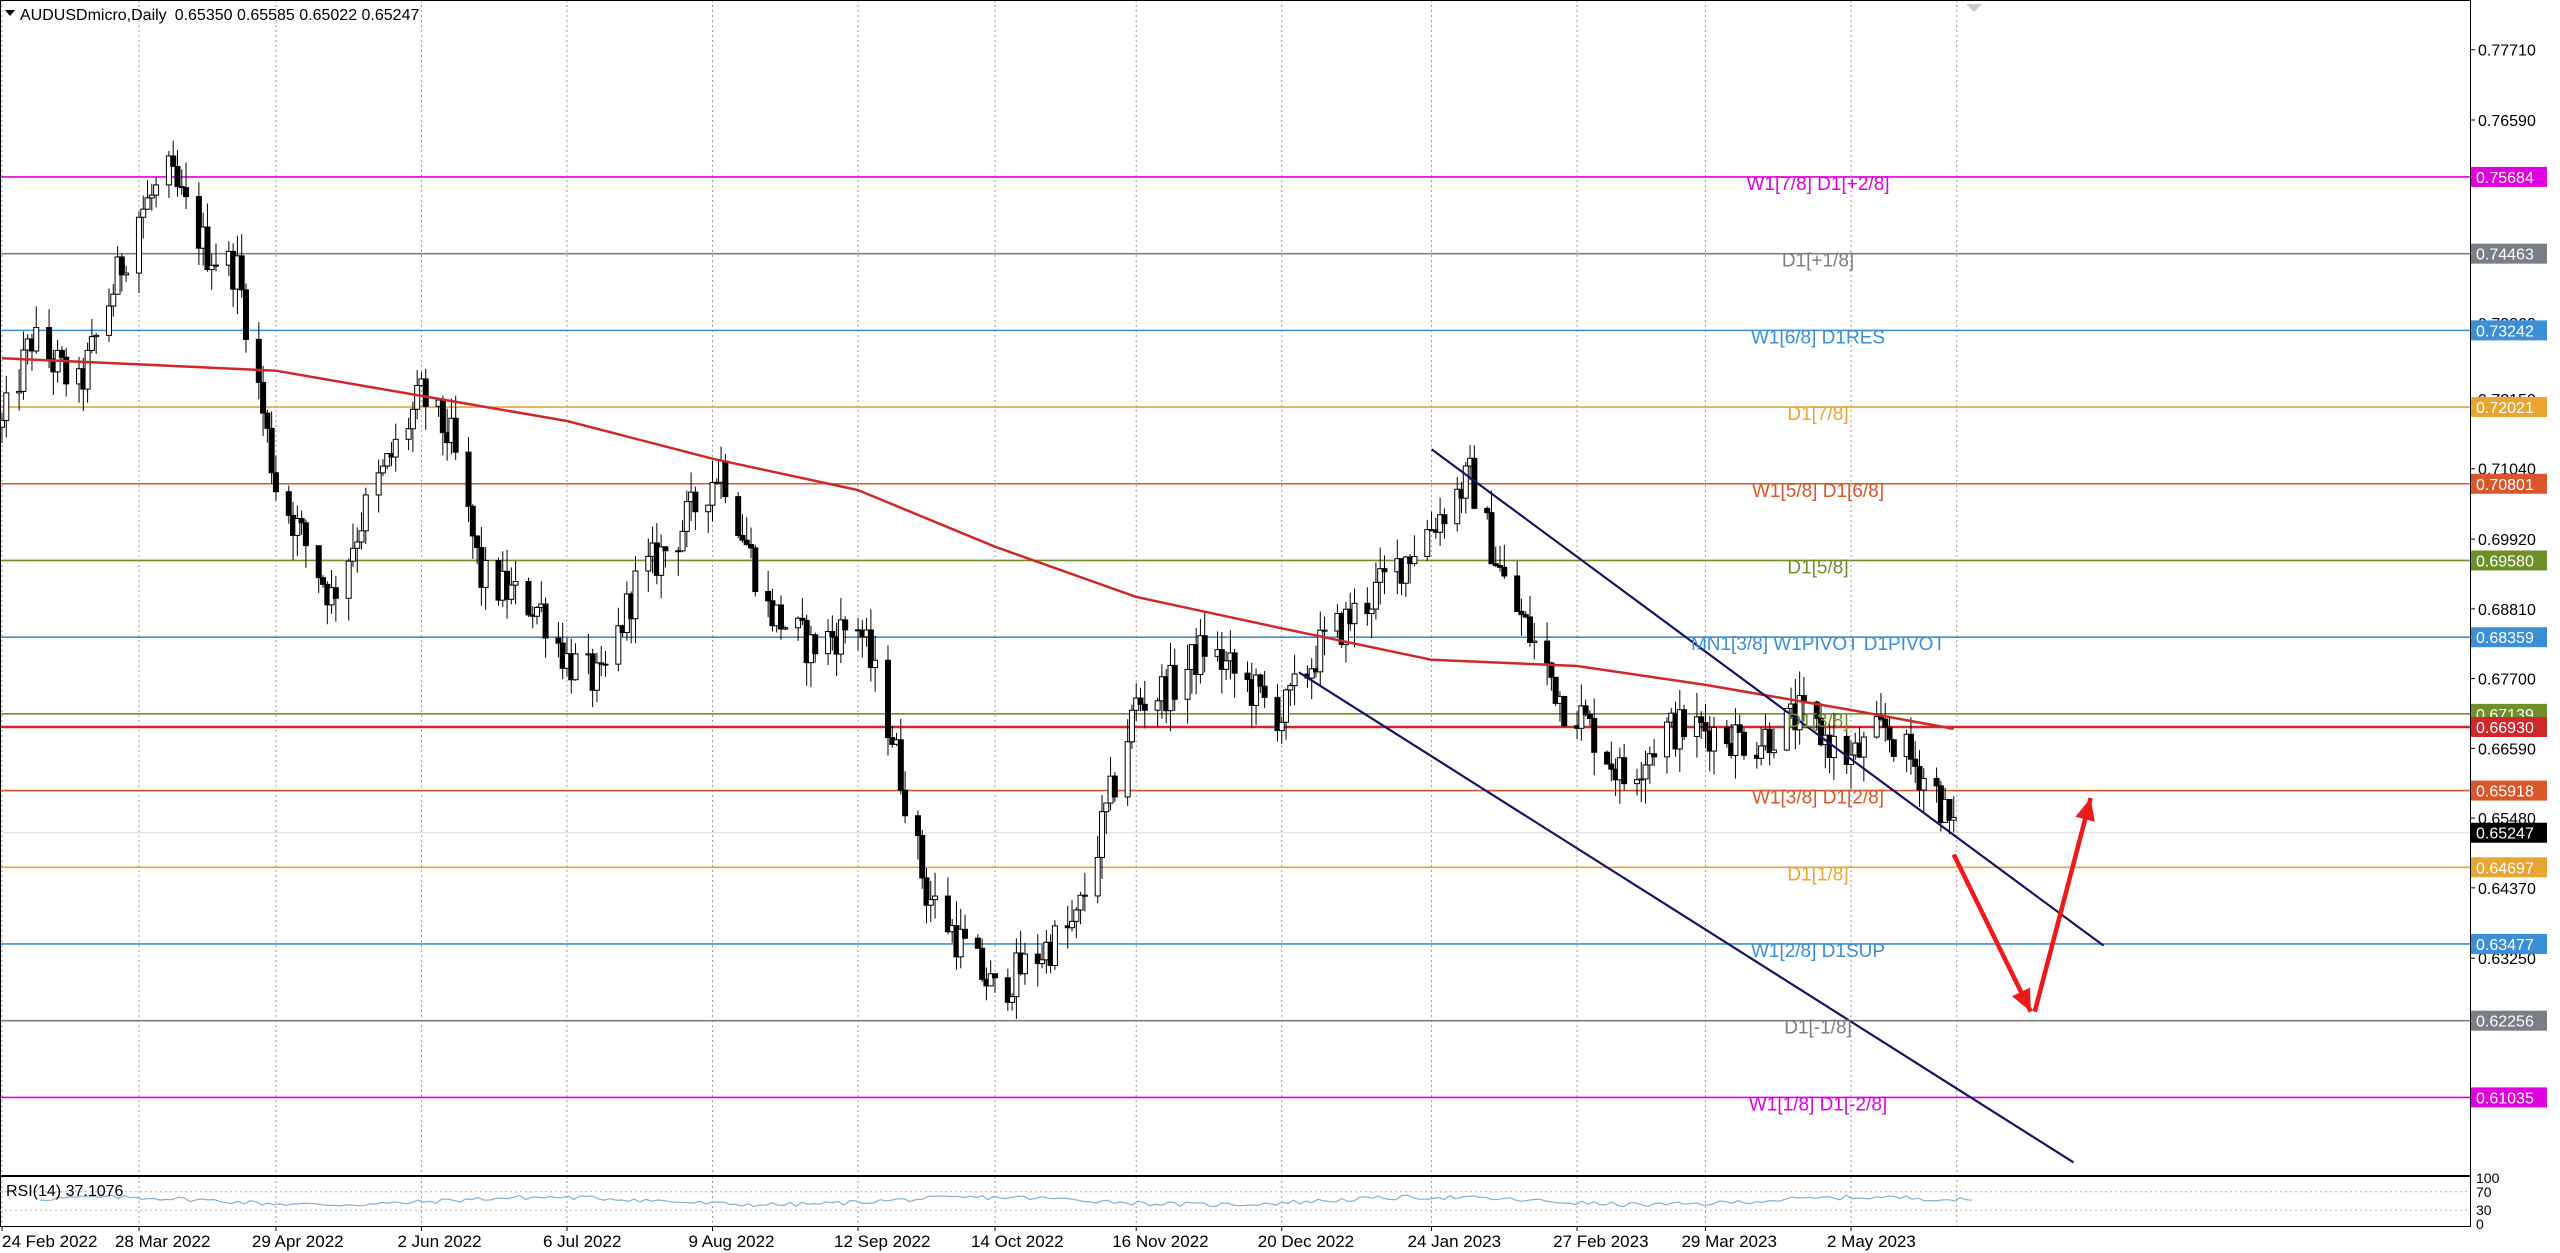 This screenshot has width=2560, height=1253. Describe the element at coordinates (1017, 1241) in the screenshot. I see `time-tick-label: 14 Oct 2022` at that location.